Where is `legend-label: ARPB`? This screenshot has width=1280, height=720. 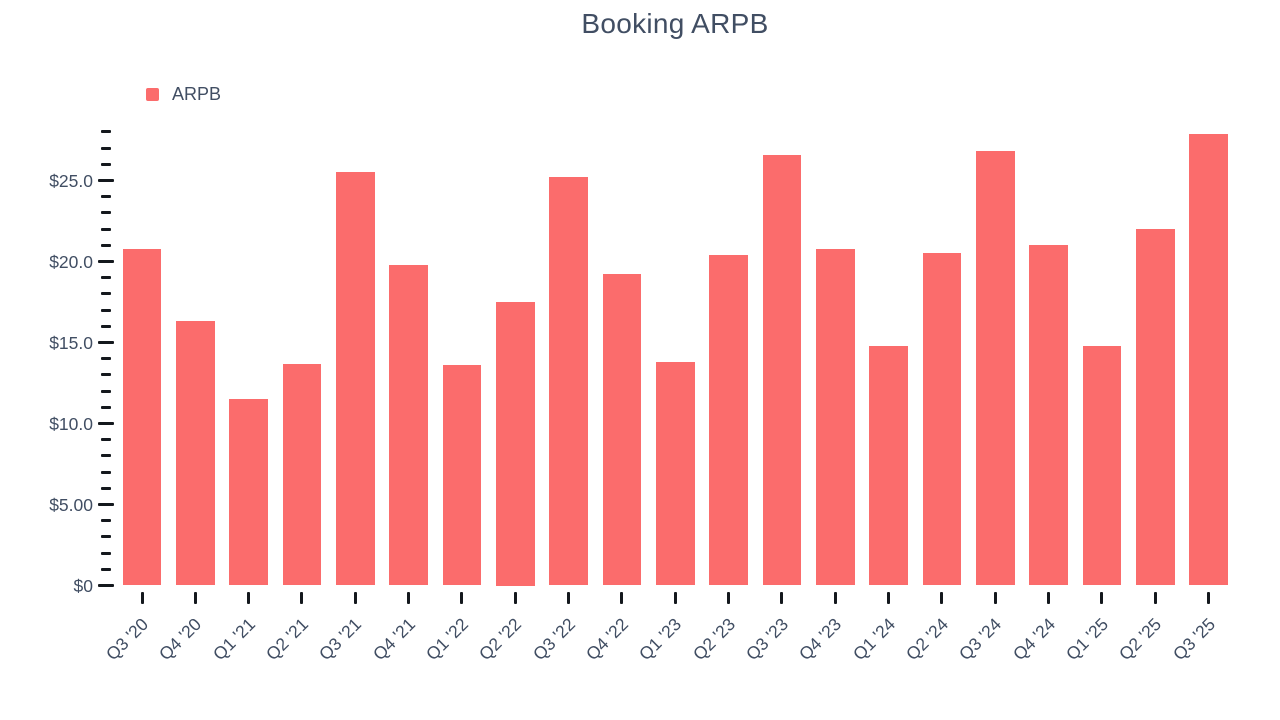
legend-label: ARPB is located at coordinates (197, 94).